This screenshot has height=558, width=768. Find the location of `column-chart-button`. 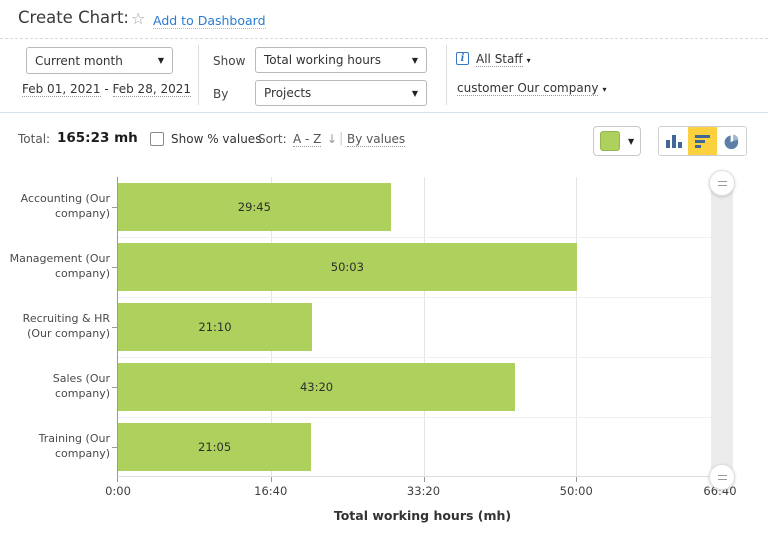

column-chart-button is located at coordinates (673, 141).